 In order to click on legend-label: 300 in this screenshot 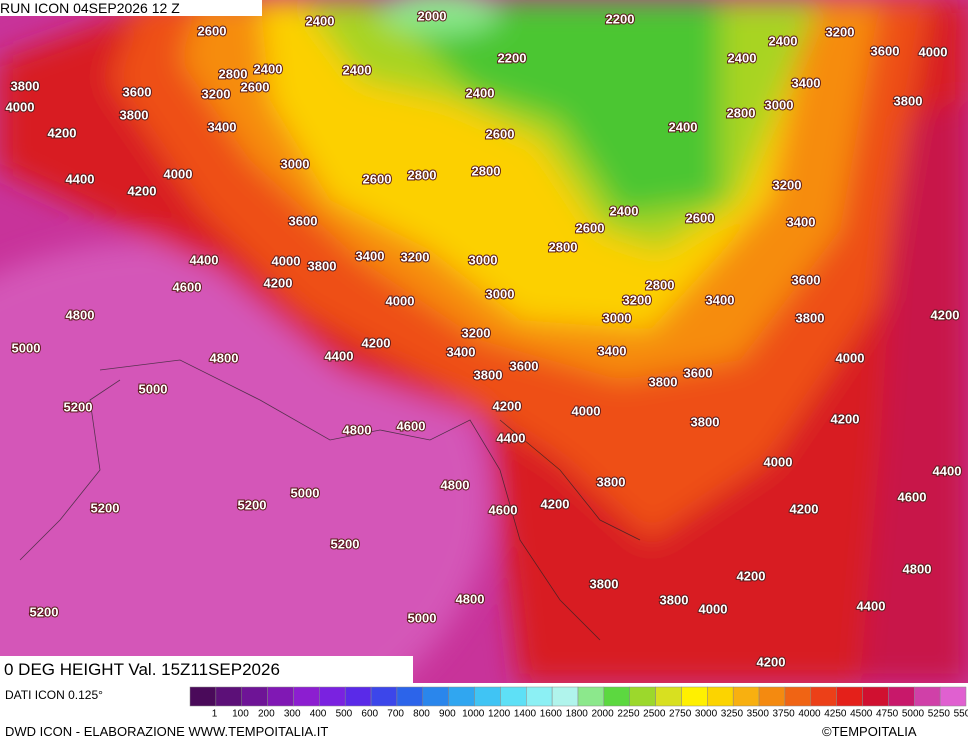, I will do `click(292, 714)`.